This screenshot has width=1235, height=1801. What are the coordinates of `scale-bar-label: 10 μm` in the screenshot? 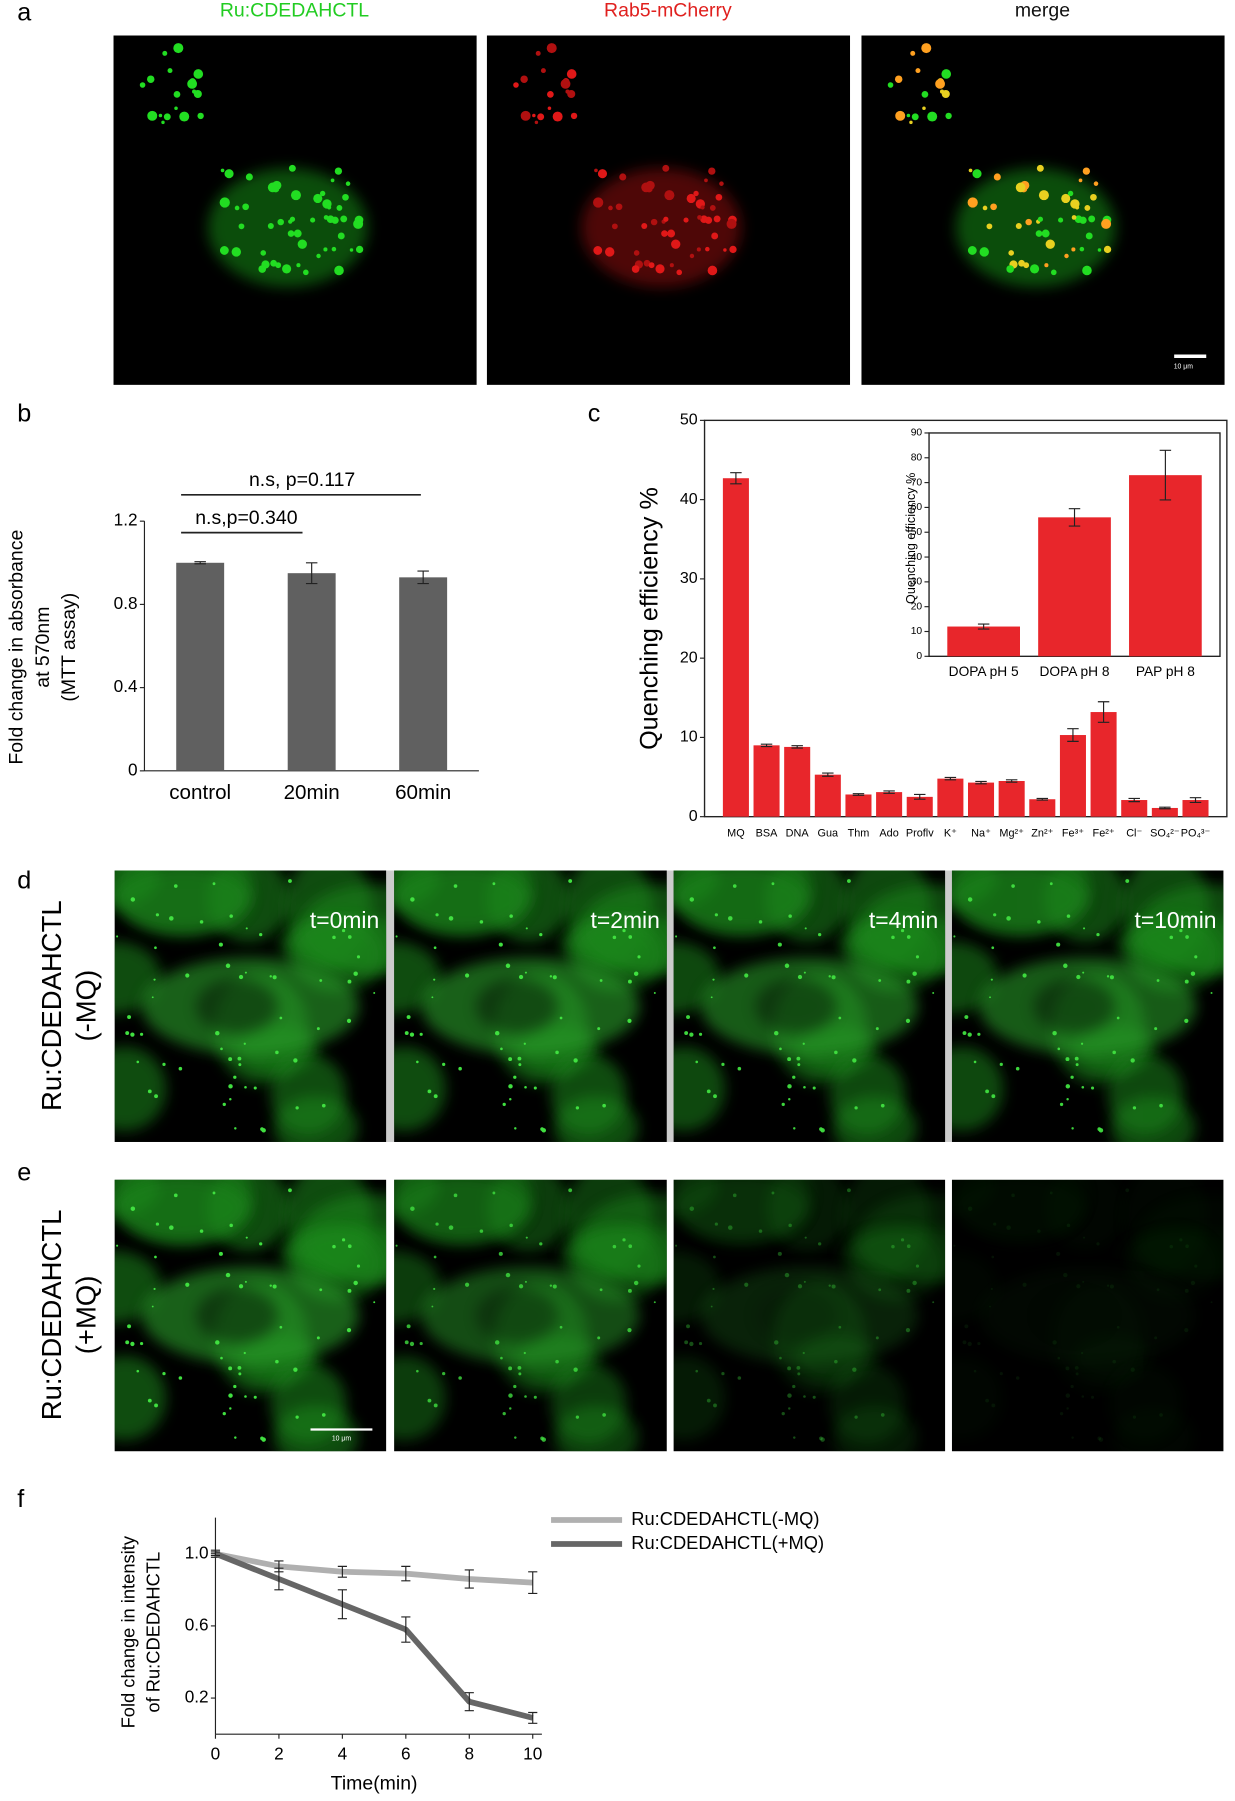 It's located at (341, 1438).